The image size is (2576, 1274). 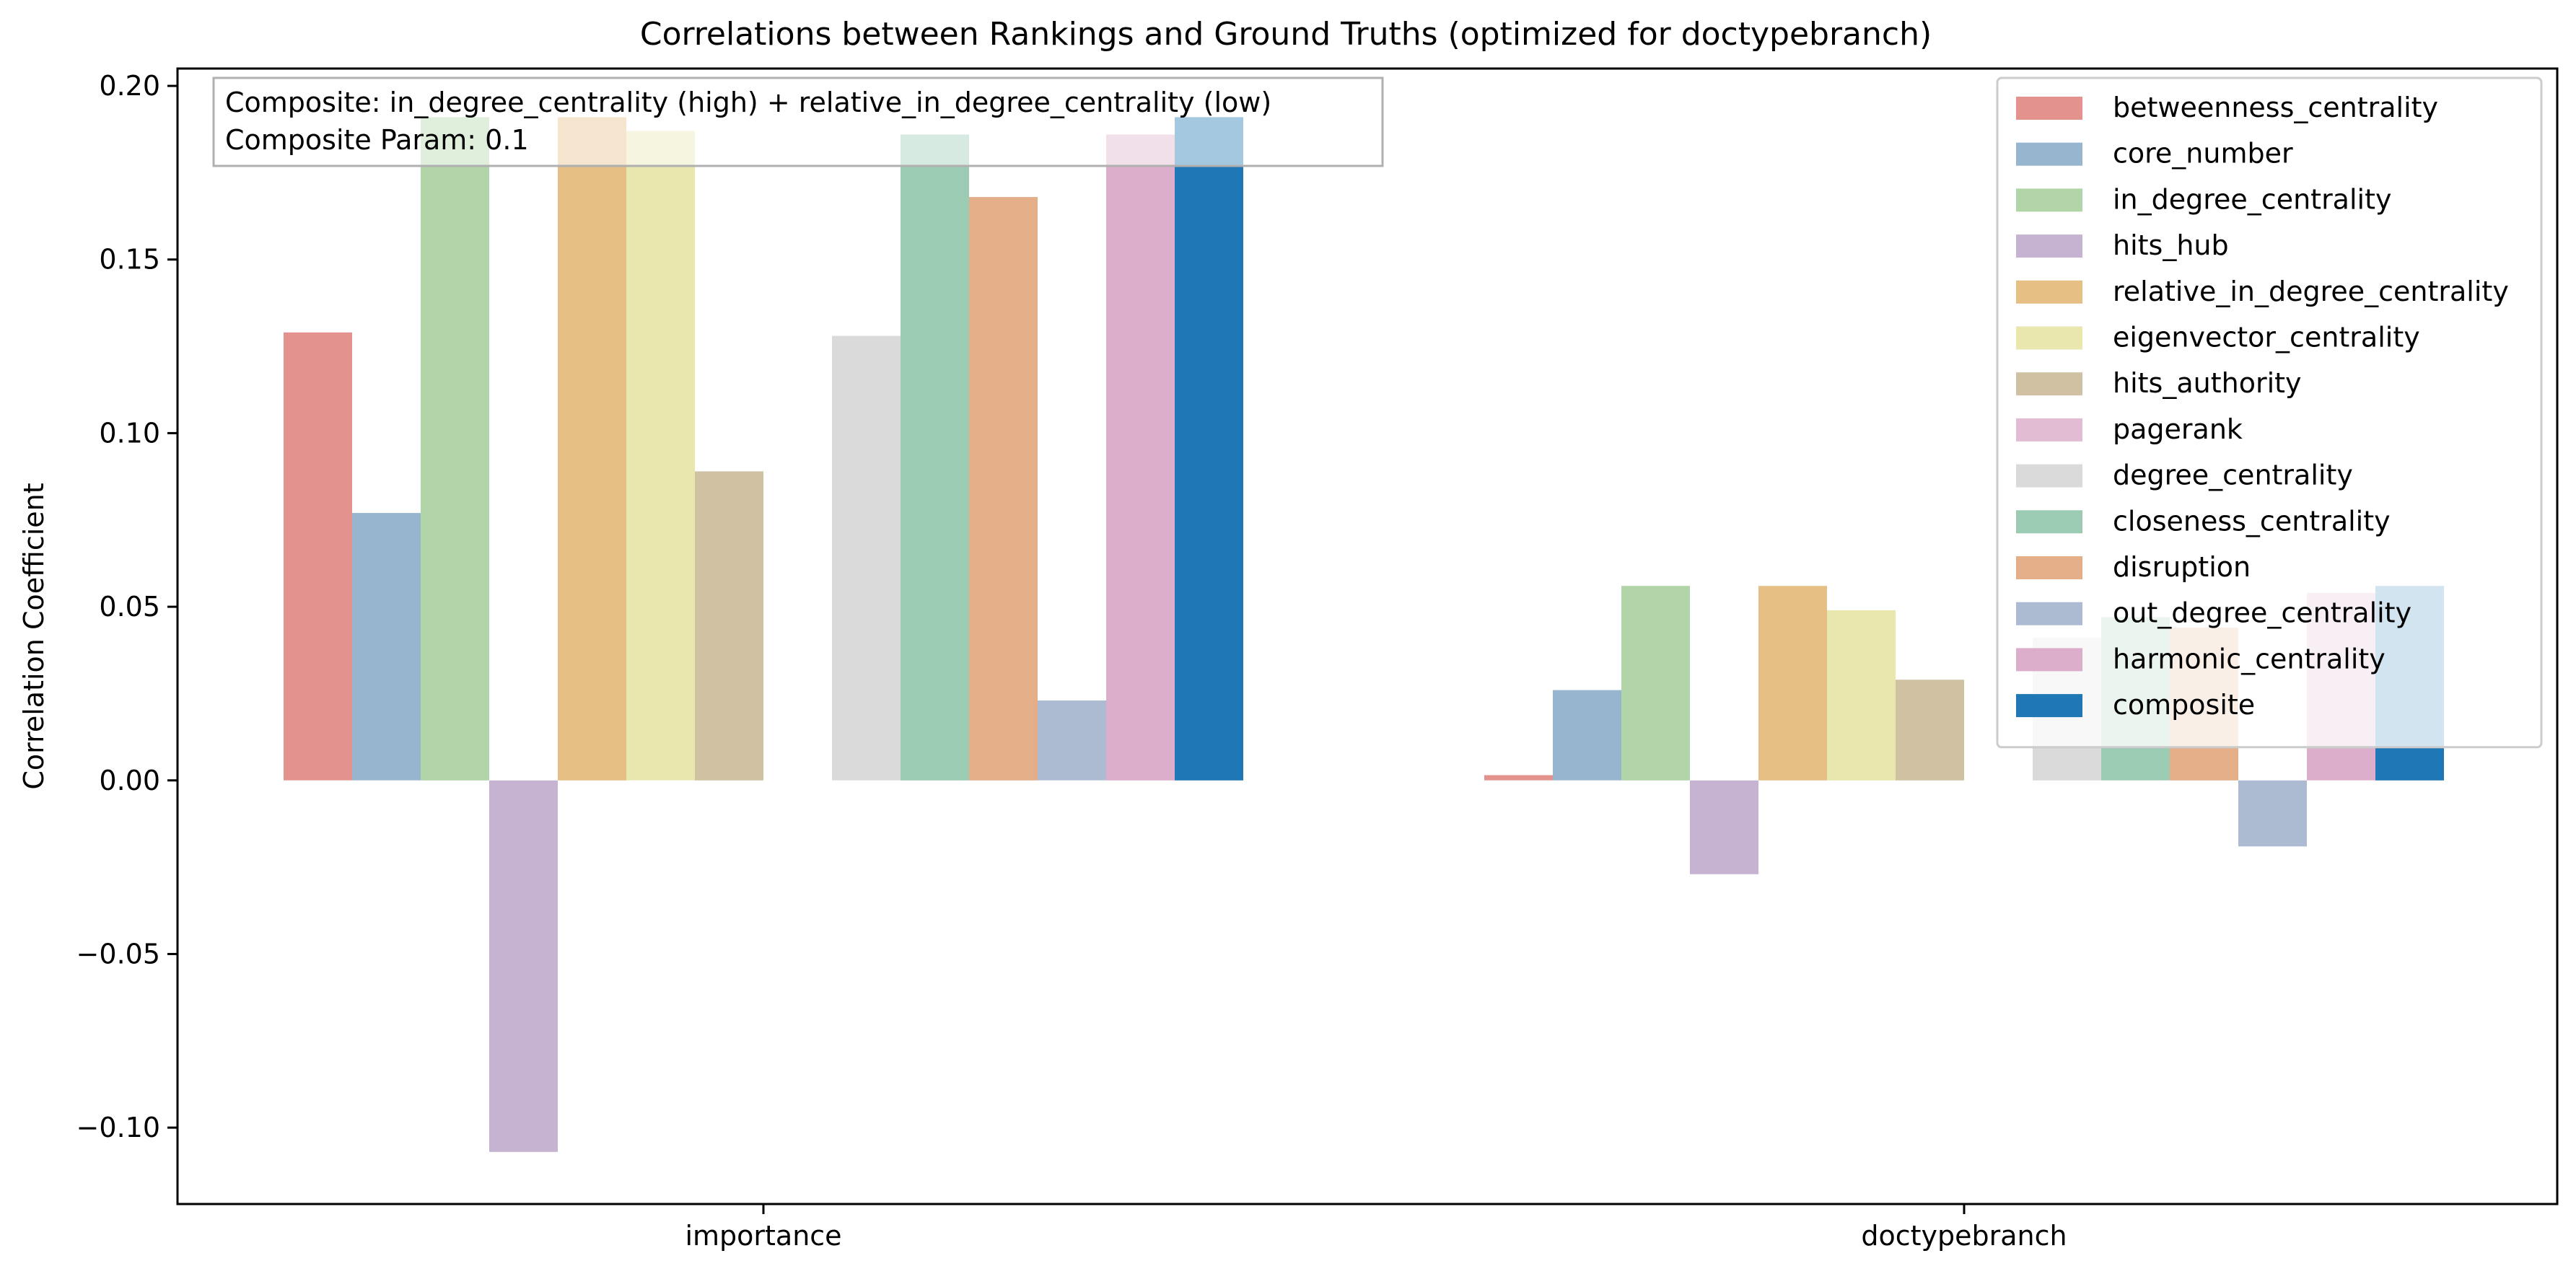 I want to click on bar-relative_in_degree_centrality-importance, so click(x=592, y=449).